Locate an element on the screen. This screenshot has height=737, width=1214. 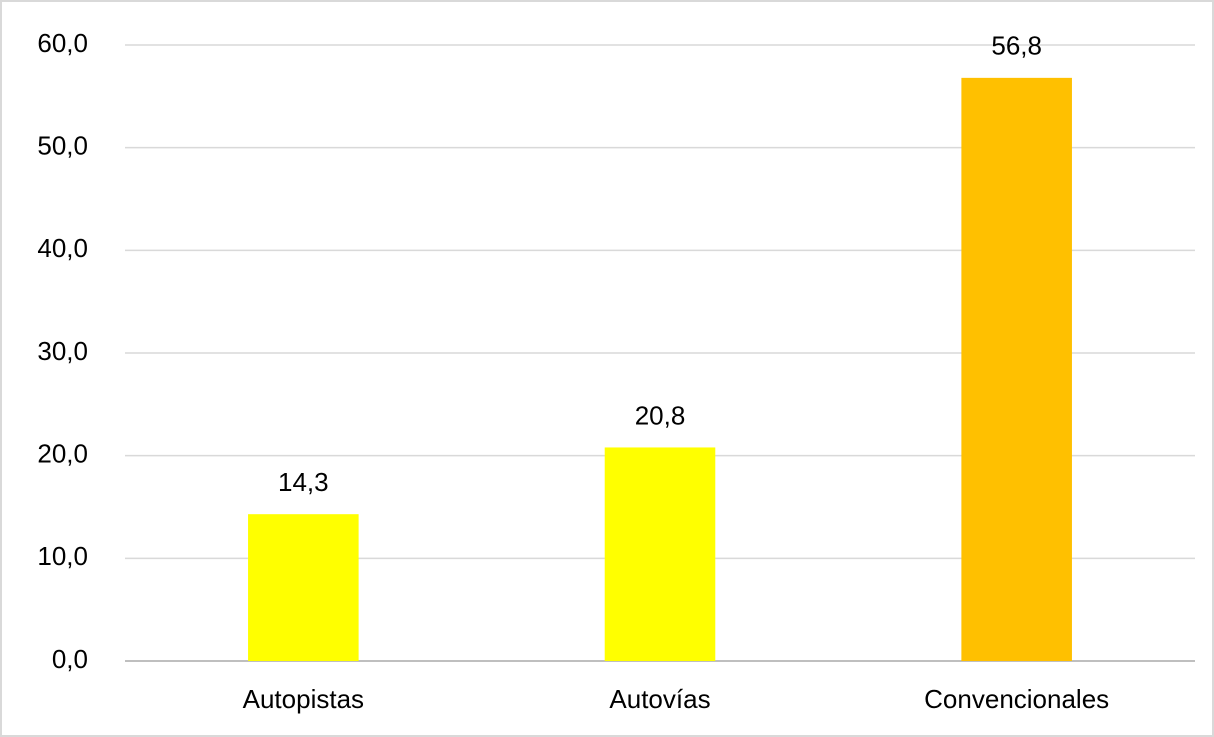
y-tick-label: 20,0 is located at coordinates (62, 454).